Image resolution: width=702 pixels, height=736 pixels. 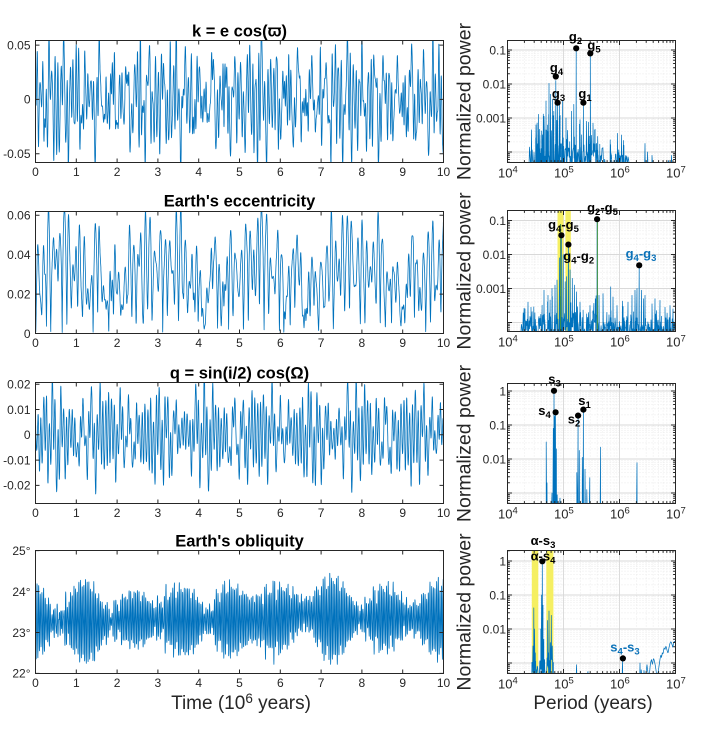 What do you see at coordinates (19, 216) in the screenshot?
I see `svg-text: 0.06` at bounding box center [19, 216].